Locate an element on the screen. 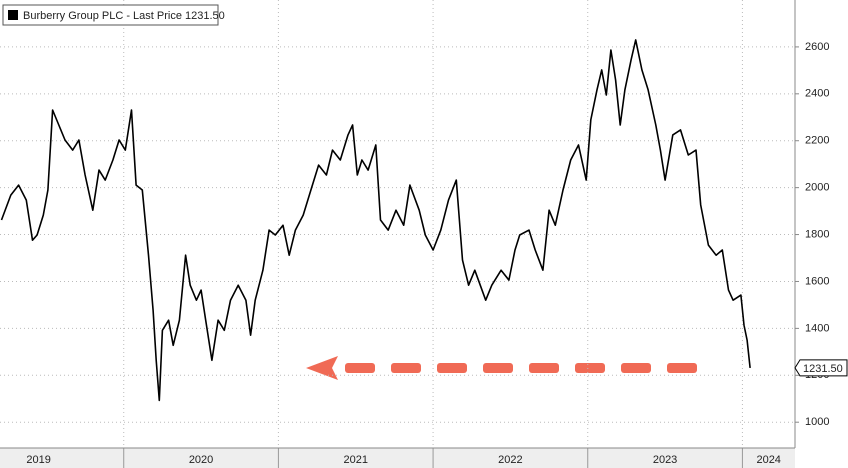 The image size is (848, 468). x-tick-label: 2024 is located at coordinates (768, 460).